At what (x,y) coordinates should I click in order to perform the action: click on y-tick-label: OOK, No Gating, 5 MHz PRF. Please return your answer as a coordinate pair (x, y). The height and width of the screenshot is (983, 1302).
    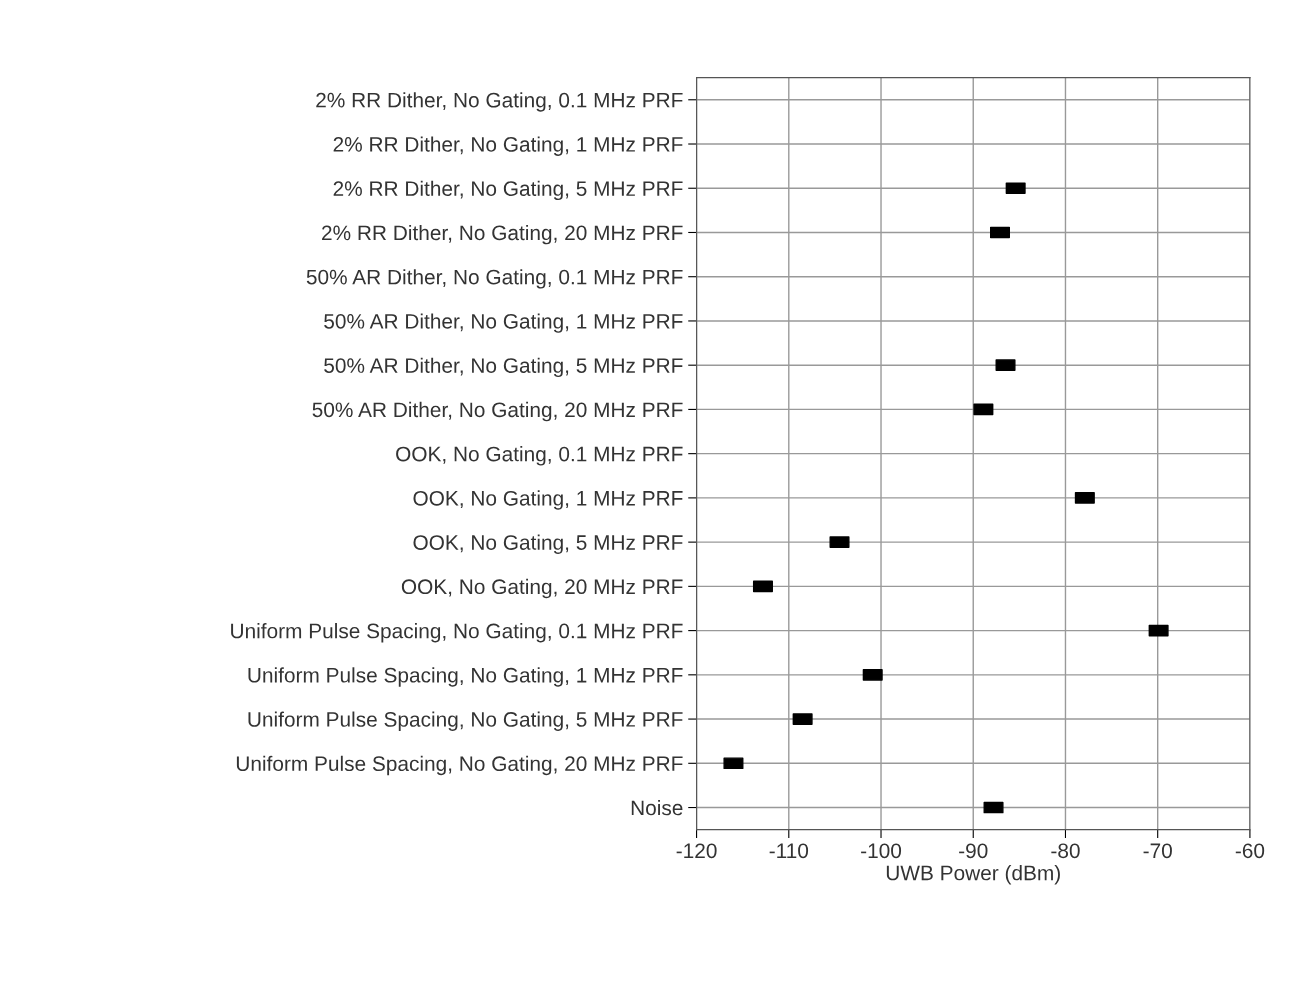
    Looking at the image, I should click on (548, 544).